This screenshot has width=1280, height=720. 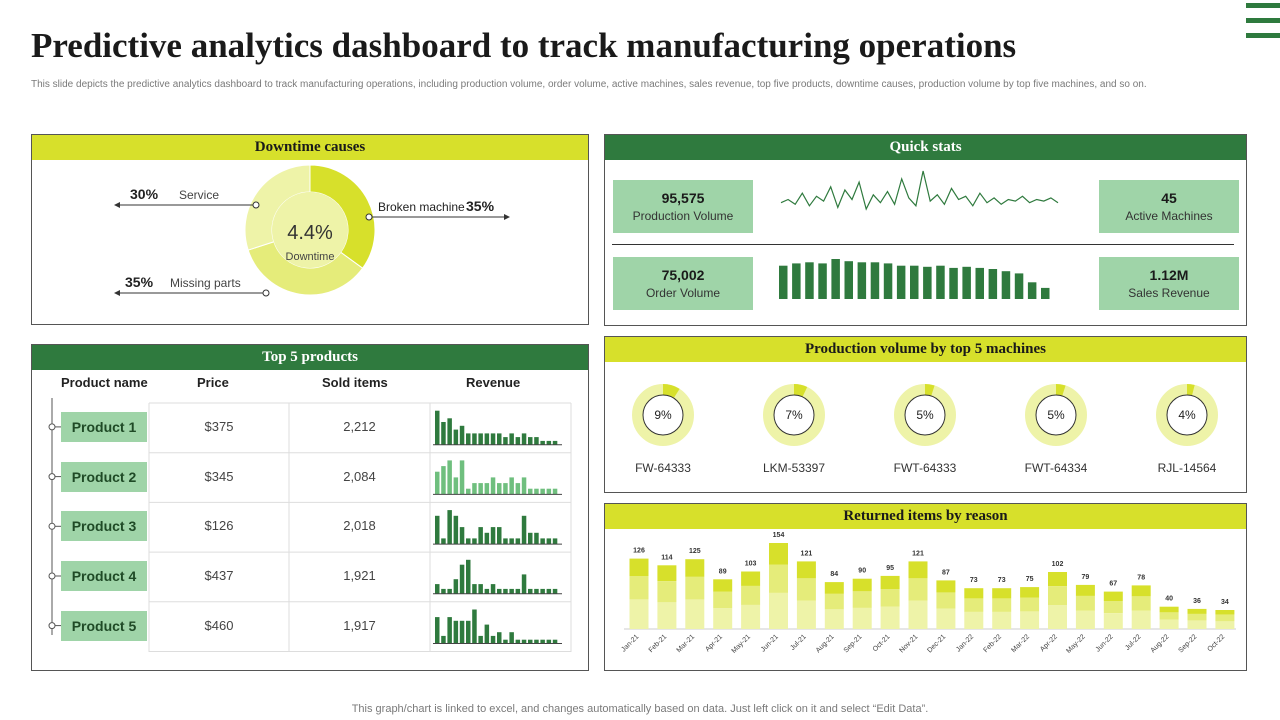 What do you see at coordinates (219, 426) in the screenshot?
I see `product-price: $375` at bounding box center [219, 426].